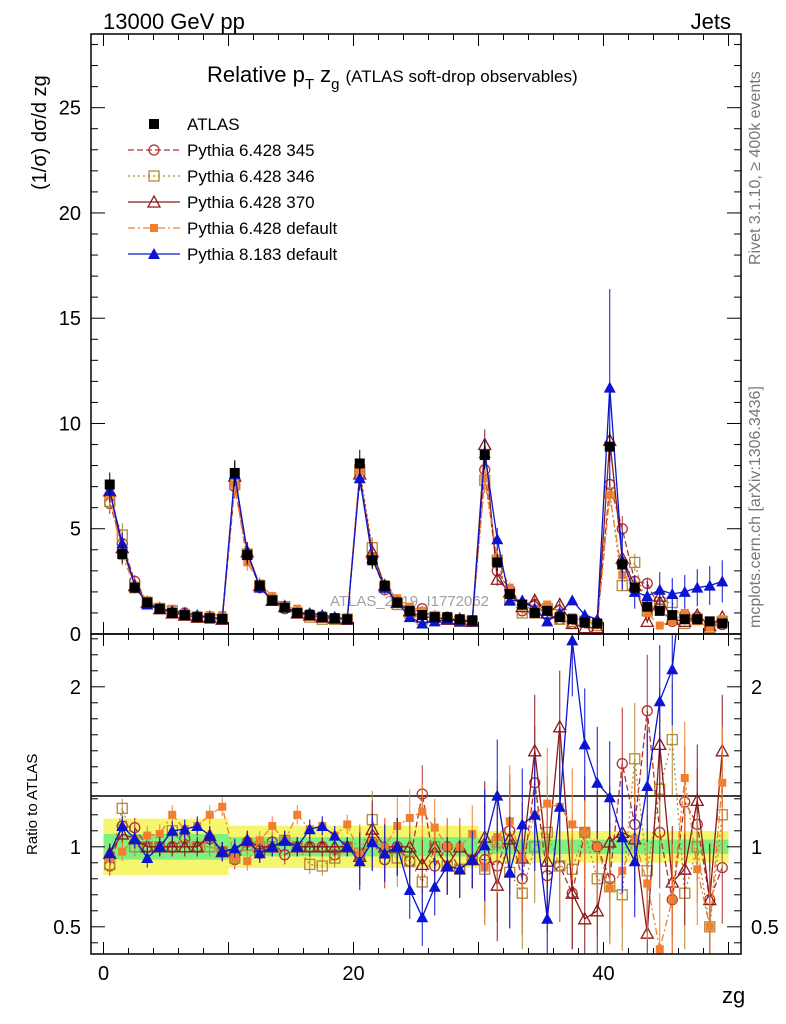  Describe the element at coordinates (70, 319) in the screenshot. I see `y-tick-label-main: 15` at that location.